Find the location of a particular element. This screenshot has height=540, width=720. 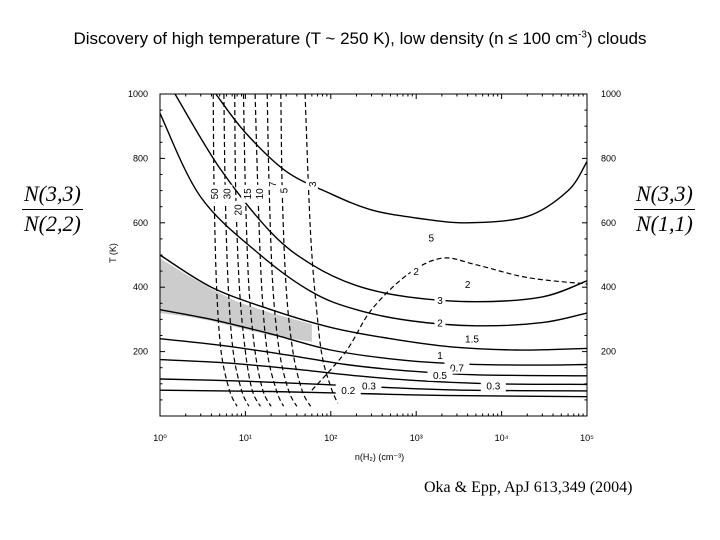

right-ratio: N(3,3) N(1,1) is located at coordinates (664, 209).